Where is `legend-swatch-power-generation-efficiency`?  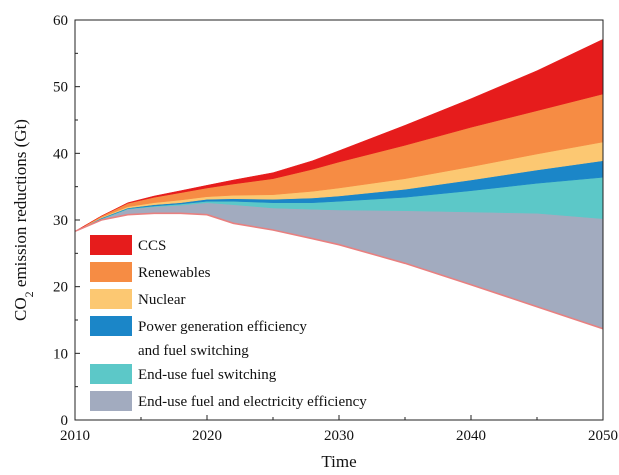
legend-swatch-power-generation-efficiency is located at coordinates (111, 326).